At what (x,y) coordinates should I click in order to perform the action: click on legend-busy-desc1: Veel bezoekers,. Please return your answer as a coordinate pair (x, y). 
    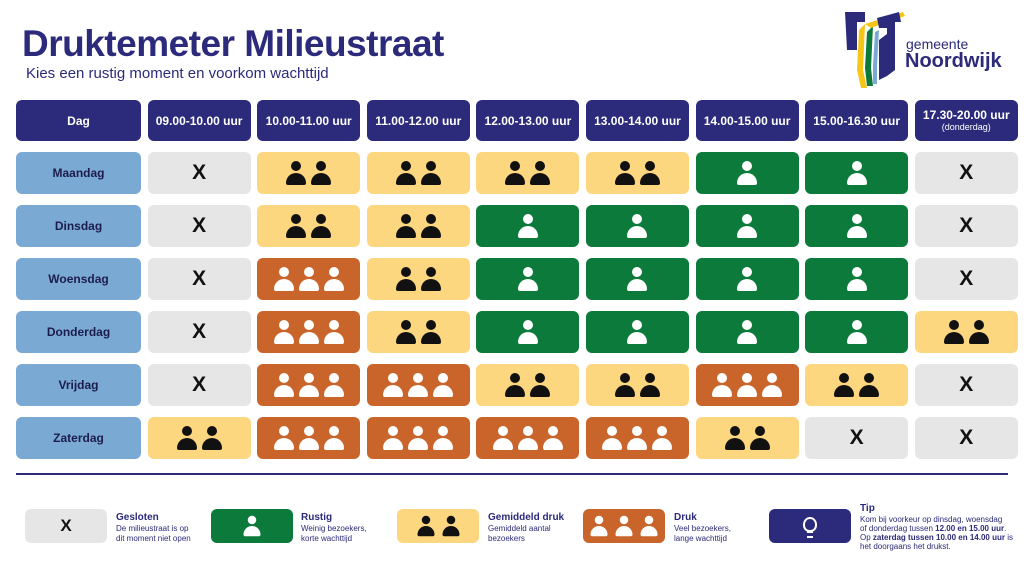
    Looking at the image, I should click on (702, 528).